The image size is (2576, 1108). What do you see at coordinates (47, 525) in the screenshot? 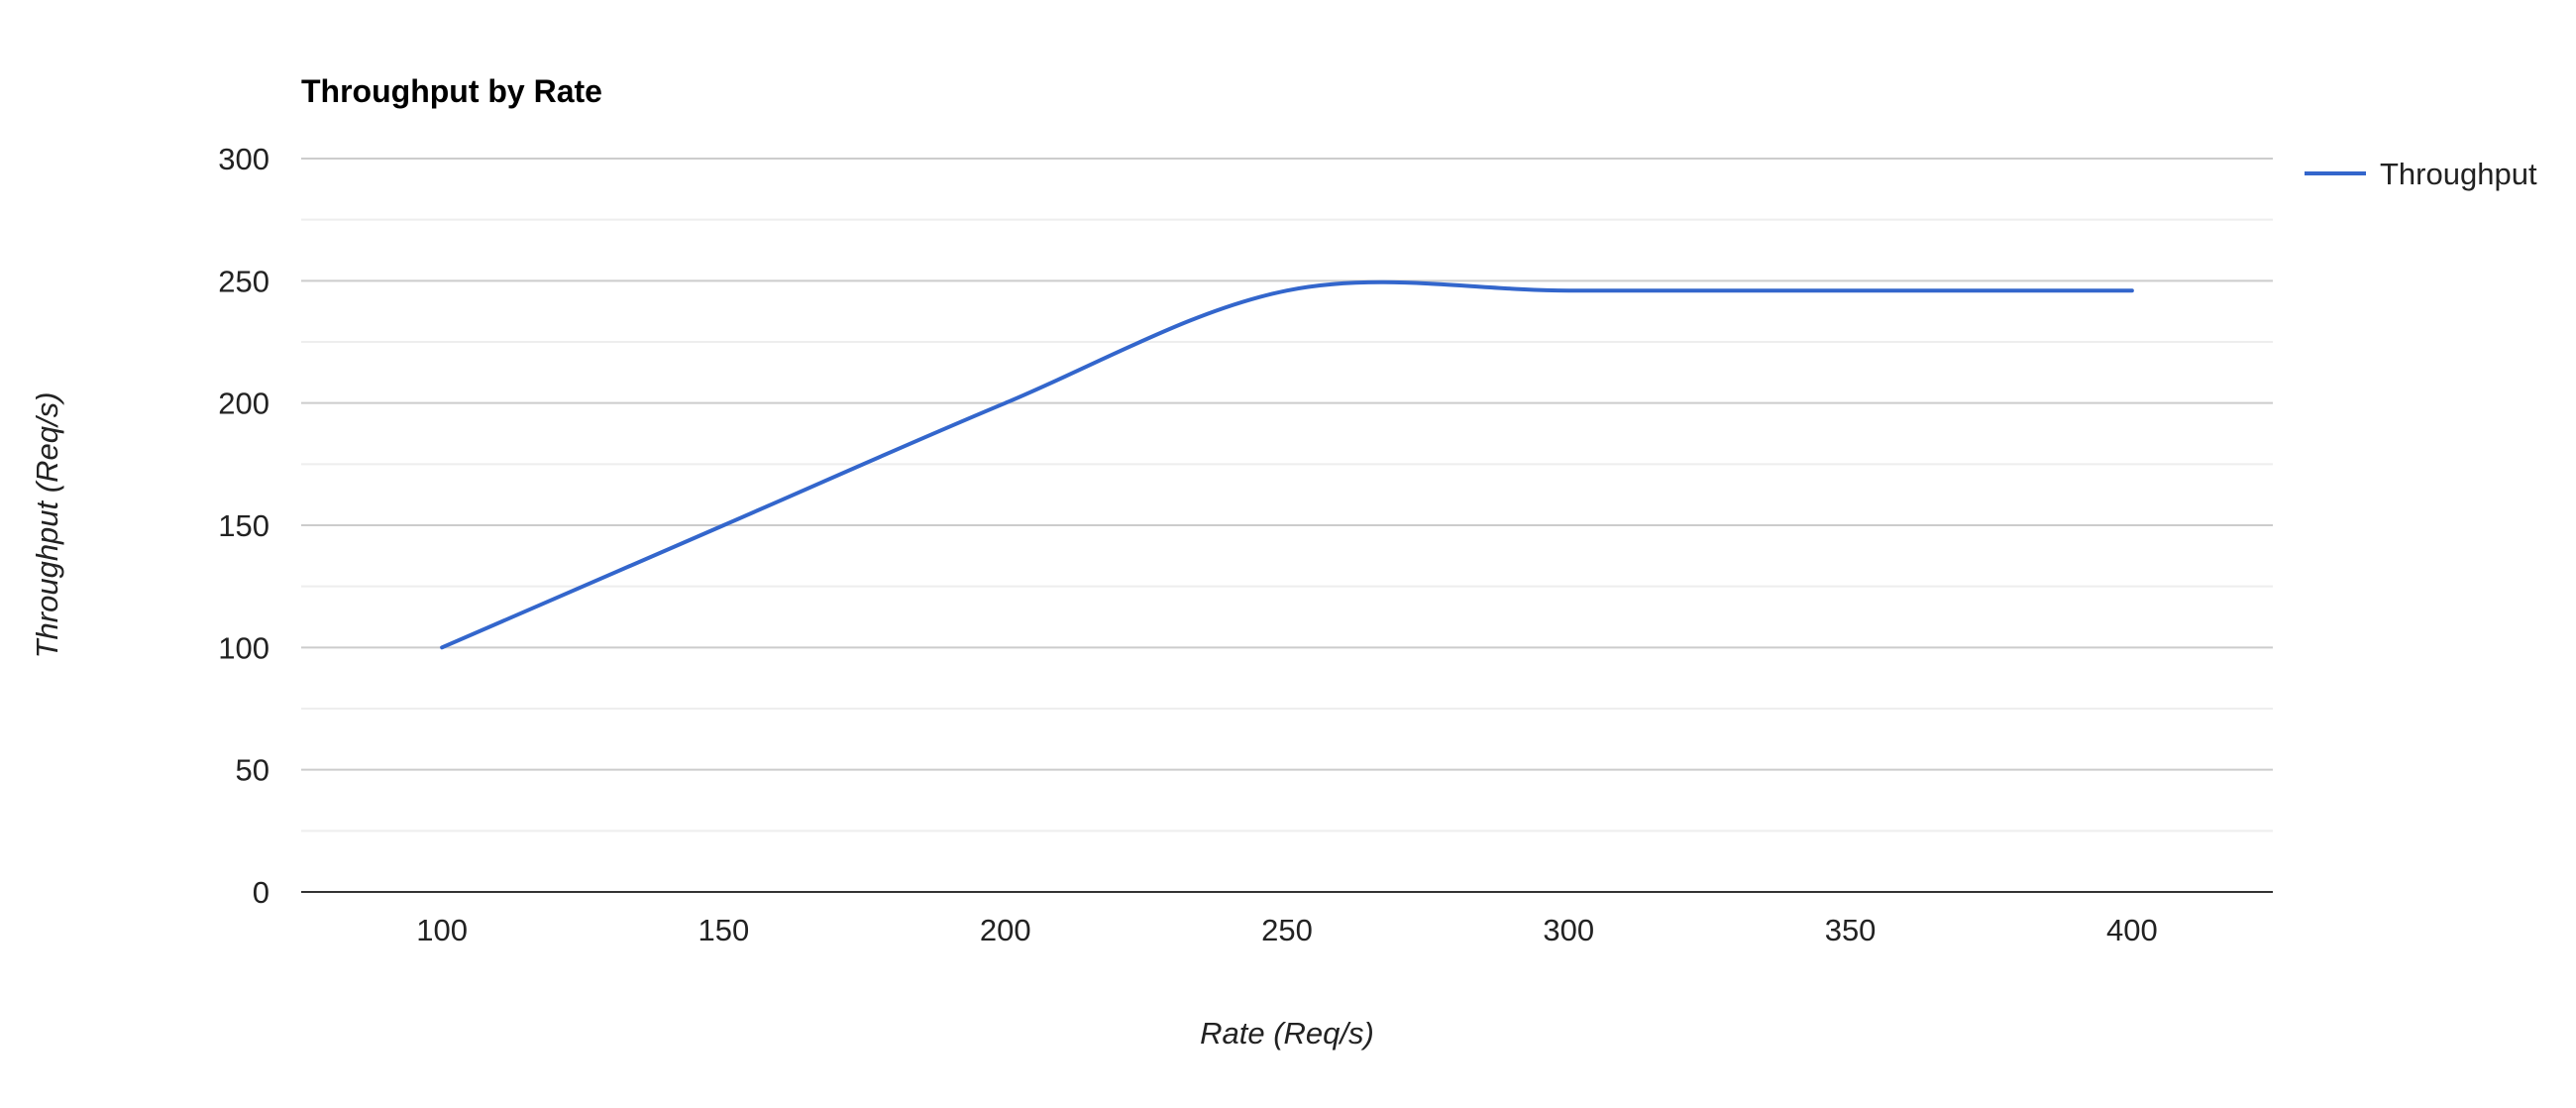
I see `y-axis-title: Throughput (Req/s)` at bounding box center [47, 525].